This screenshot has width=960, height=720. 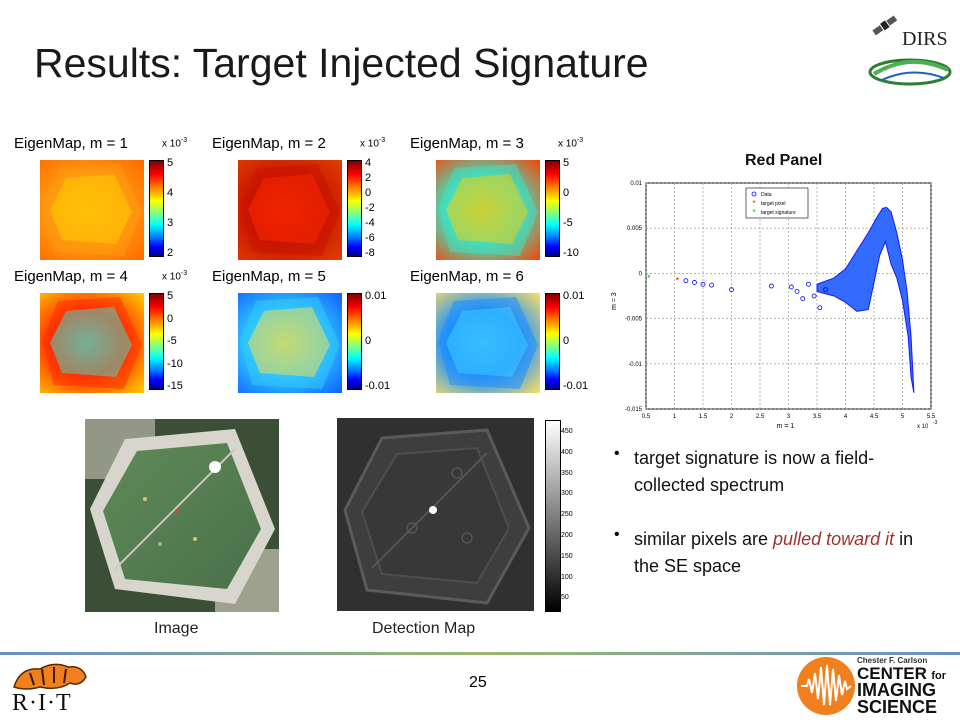 What do you see at coordinates (478, 682) in the screenshot?
I see `page-number: 25` at bounding box center [478, 682].